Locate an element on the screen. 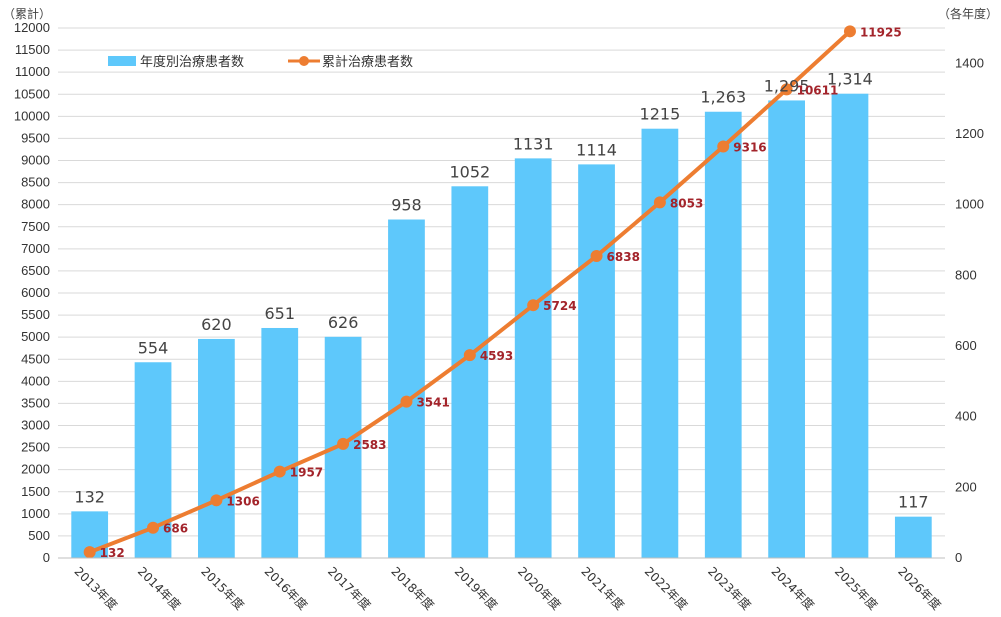 The width and height of the screenshot is (1001, 617). left-tick-label: 12000 is located at coordinates (32, 27).